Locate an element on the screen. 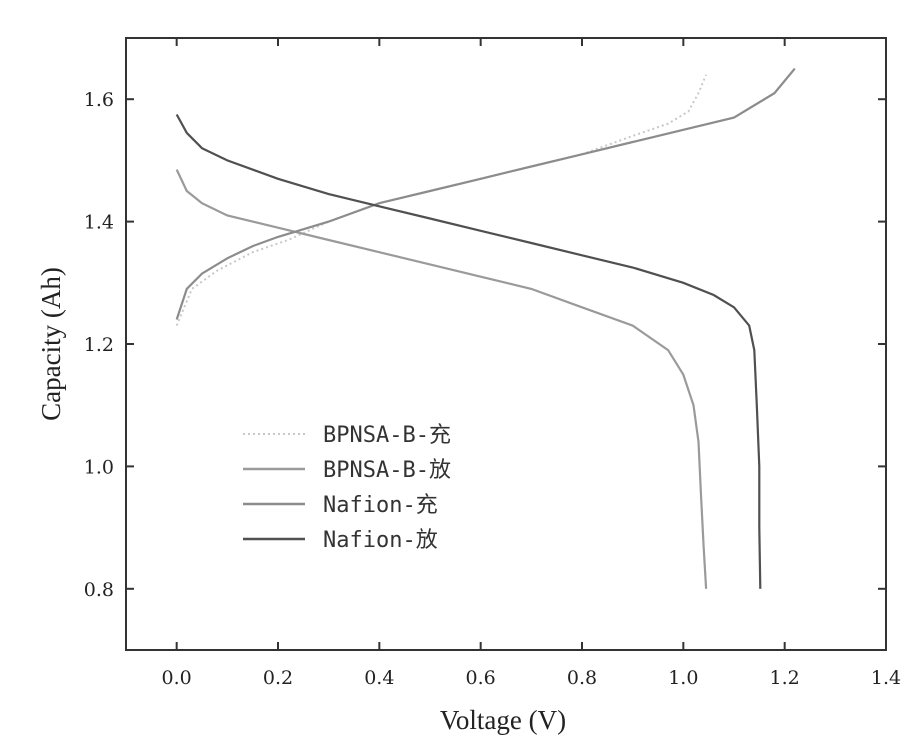 The width and height of the screenshot is (924, 748). legend-label: BPNSA-B-放 is located at coordinates (387, 470).